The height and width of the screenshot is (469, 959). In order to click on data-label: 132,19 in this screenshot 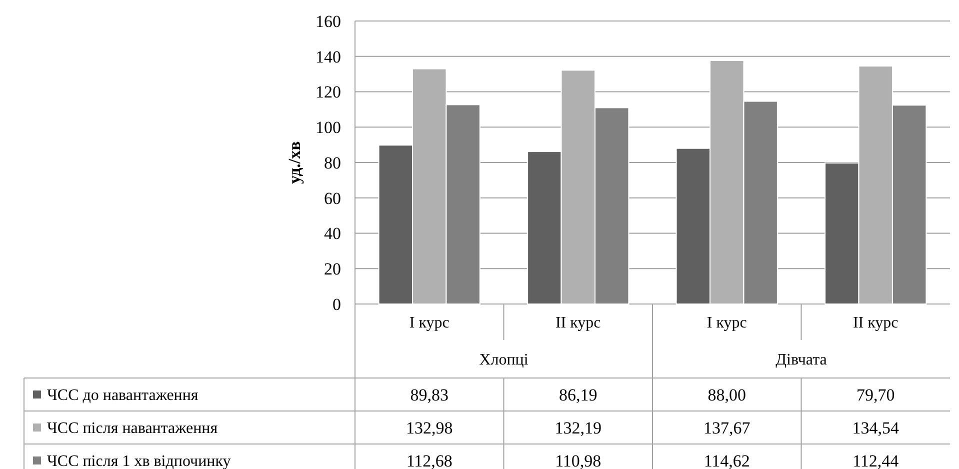, I will do `click(578, 428)`.